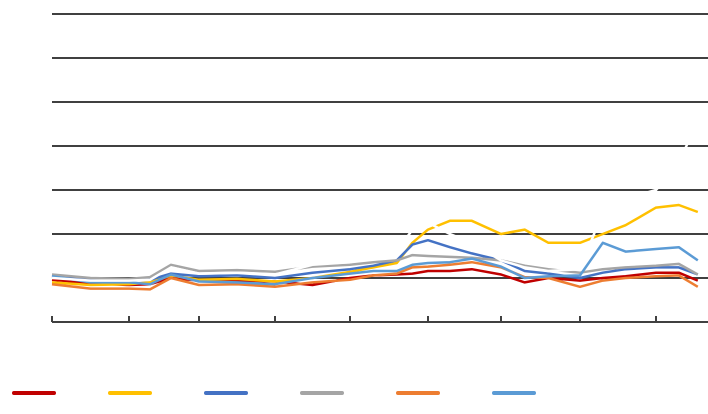  What do you see at coordinates (375, 267) in the screenshot?
I see `series-line-peru` at bounding box center [375, 267].